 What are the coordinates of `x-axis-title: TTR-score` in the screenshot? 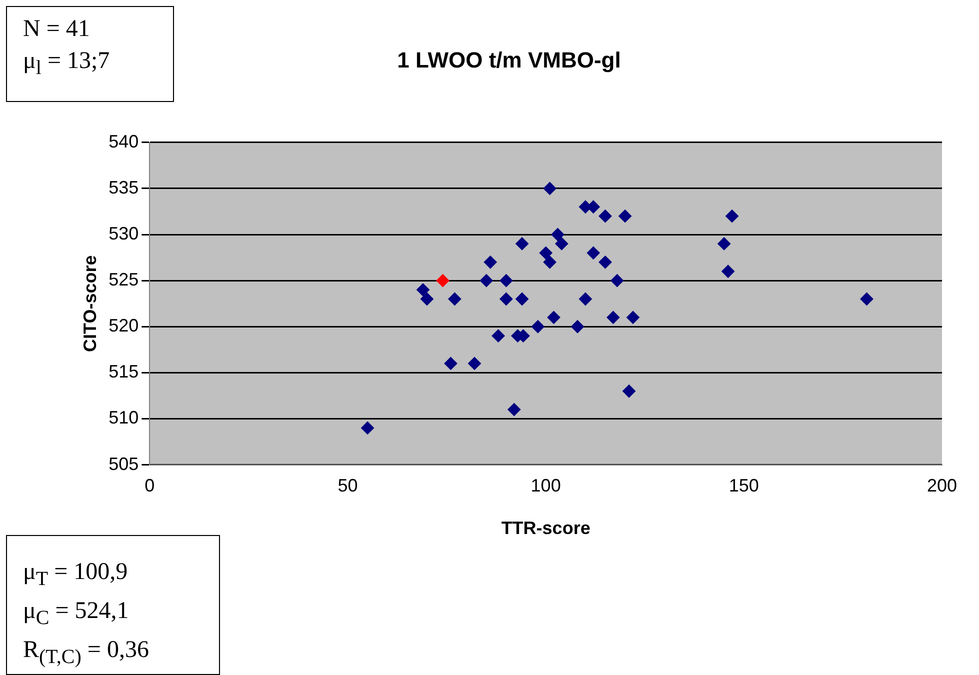 It's located at (545, 528).